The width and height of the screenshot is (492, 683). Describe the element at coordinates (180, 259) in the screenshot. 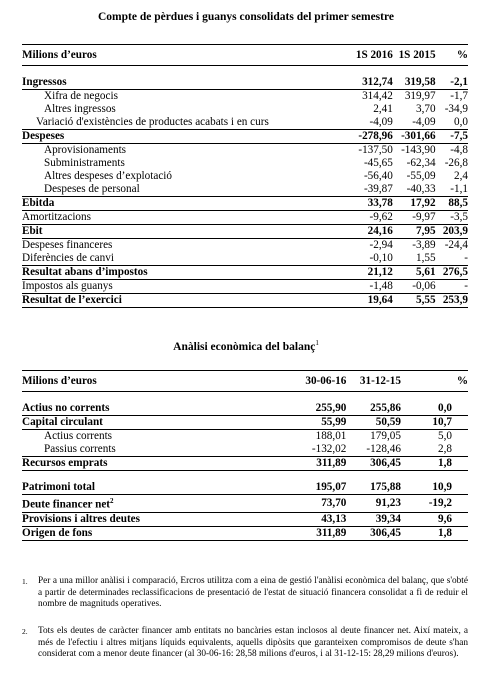

I see `row-label: Diferències de canvi` at that location.